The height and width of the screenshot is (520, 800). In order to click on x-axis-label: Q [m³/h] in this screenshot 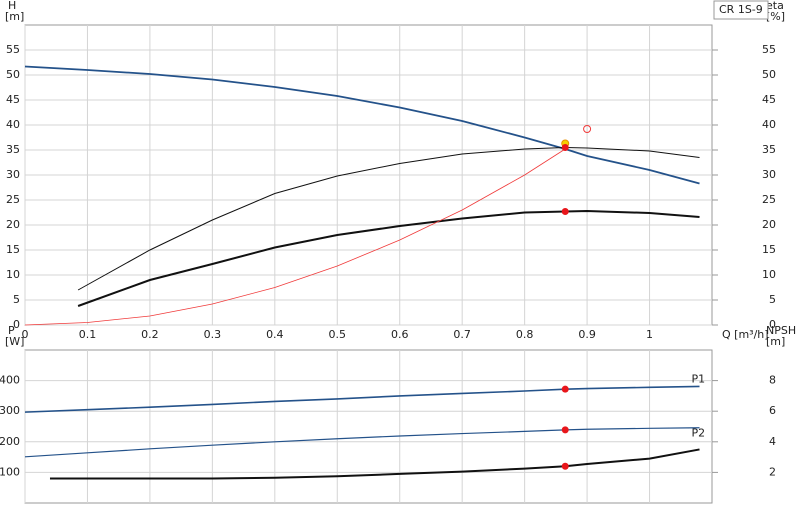, I will do `click(745, 334)`.